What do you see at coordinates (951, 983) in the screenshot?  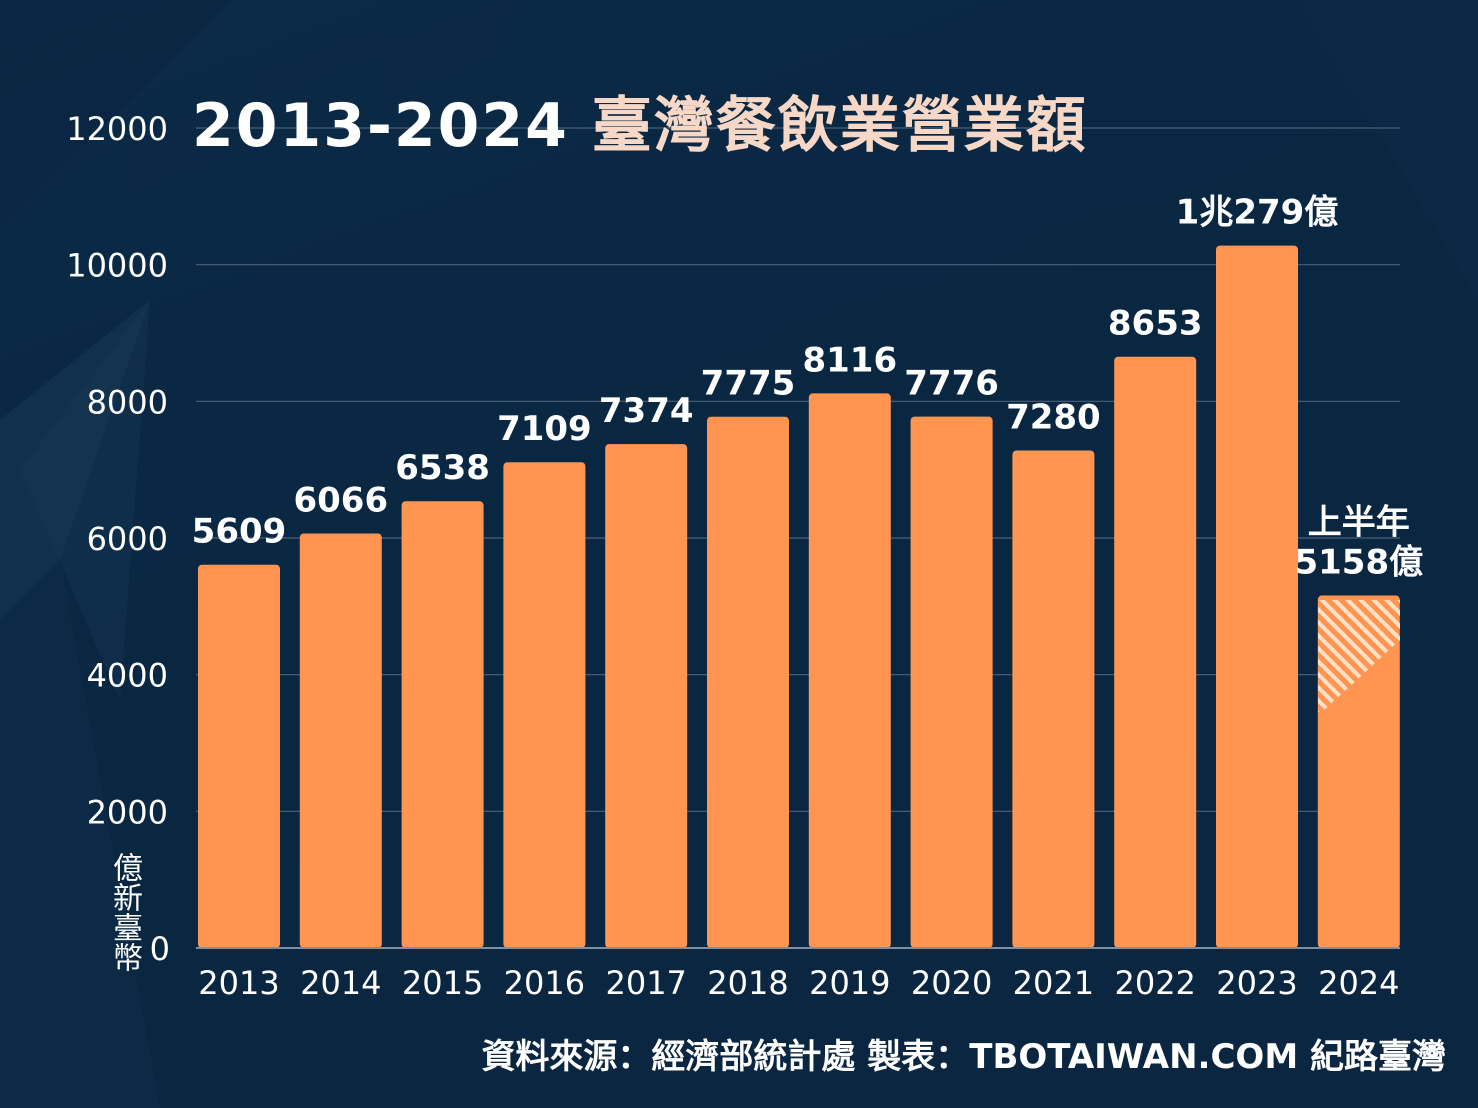 I see `x-tick-label: 2020` at bounding box center [951, 983].